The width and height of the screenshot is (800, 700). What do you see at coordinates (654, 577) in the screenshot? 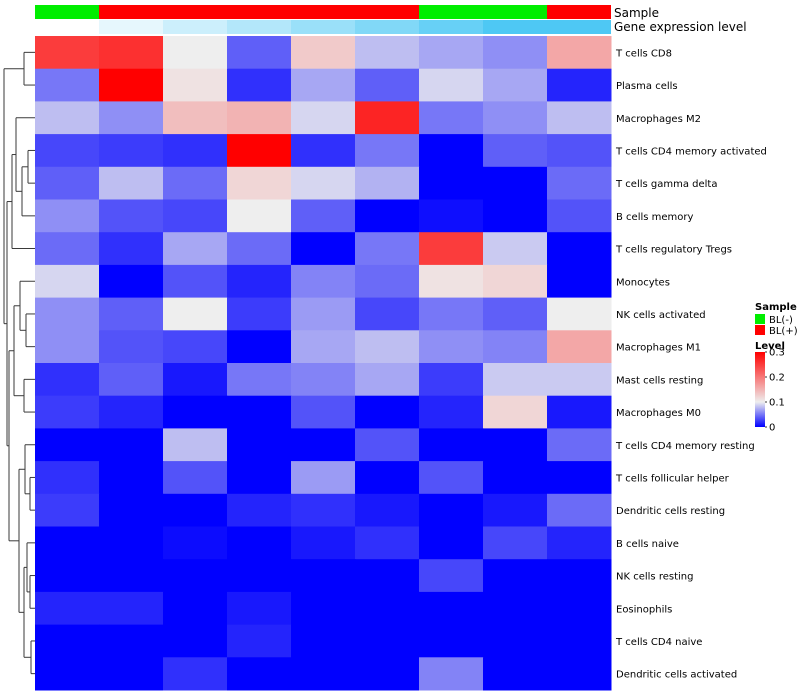
I see `row-label: NK cells resting` at bounding box center [654, 577].